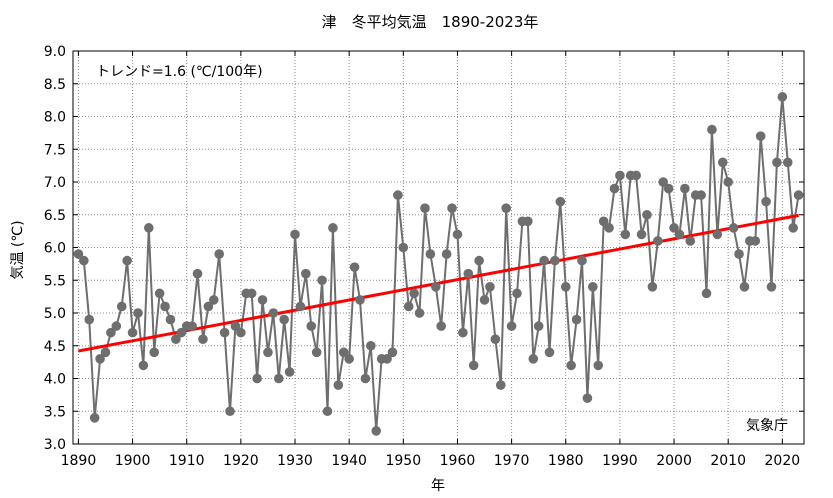 This screenshot has height=498, width=833. What do you see at coordinates (295, 461) in the screenshot?
I see `x-tick-label: 1930` at bounding box center [295, 461].